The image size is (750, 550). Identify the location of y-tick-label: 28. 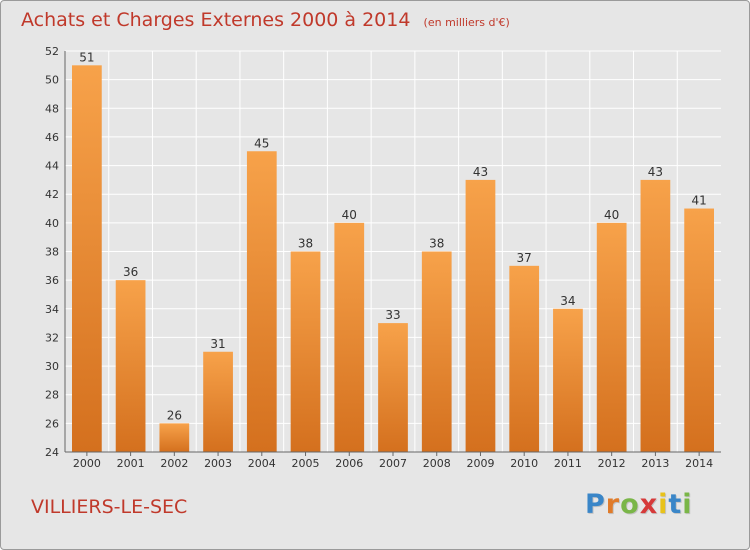
(52, 395).